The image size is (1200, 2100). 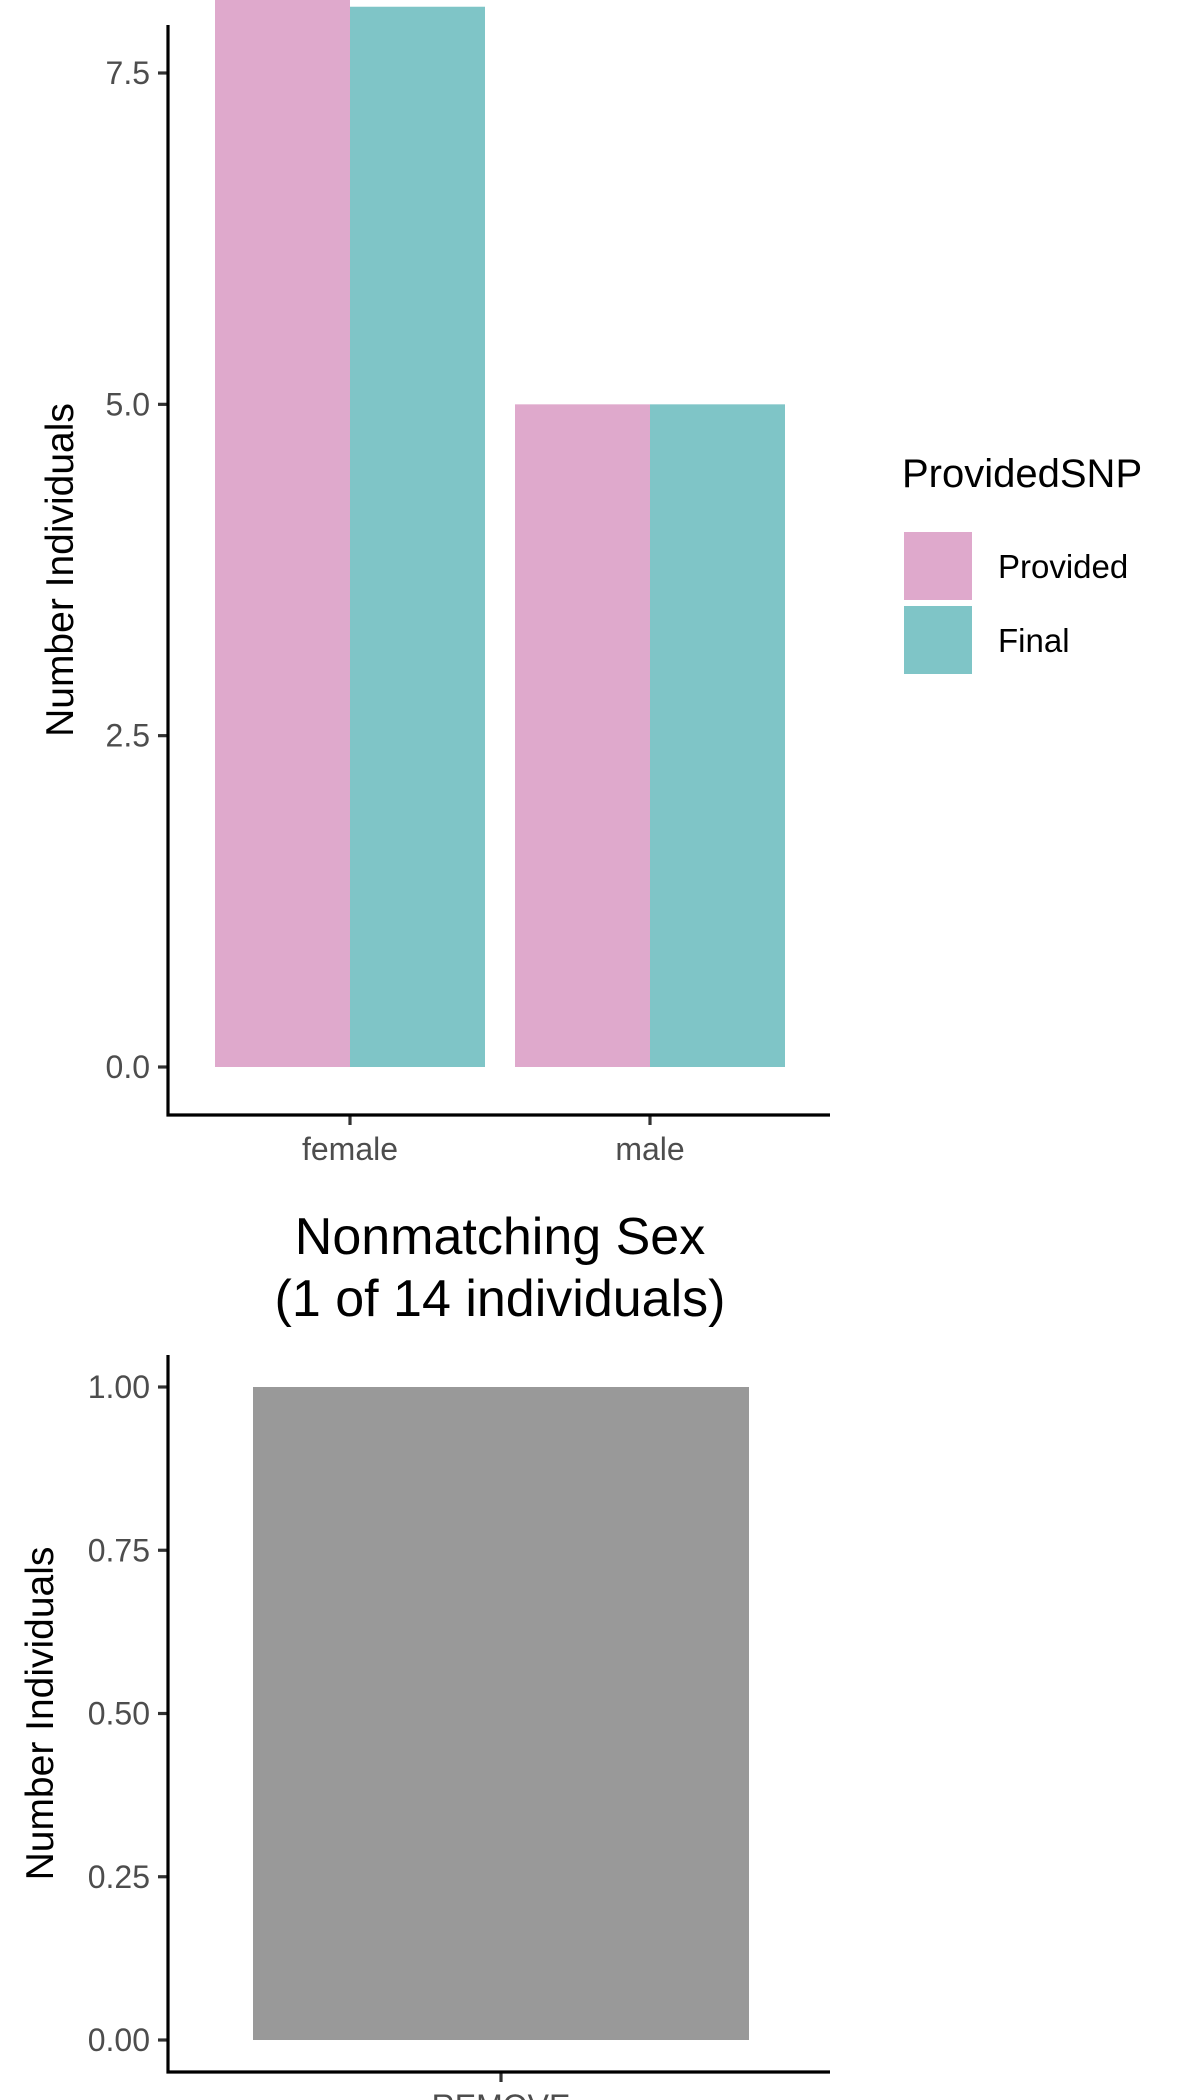 What do you see at coordinates (500, 1237) in the screenshot?
I see `chart-title-line: Nonmatching Sex` at bounding box center [500, 1237].